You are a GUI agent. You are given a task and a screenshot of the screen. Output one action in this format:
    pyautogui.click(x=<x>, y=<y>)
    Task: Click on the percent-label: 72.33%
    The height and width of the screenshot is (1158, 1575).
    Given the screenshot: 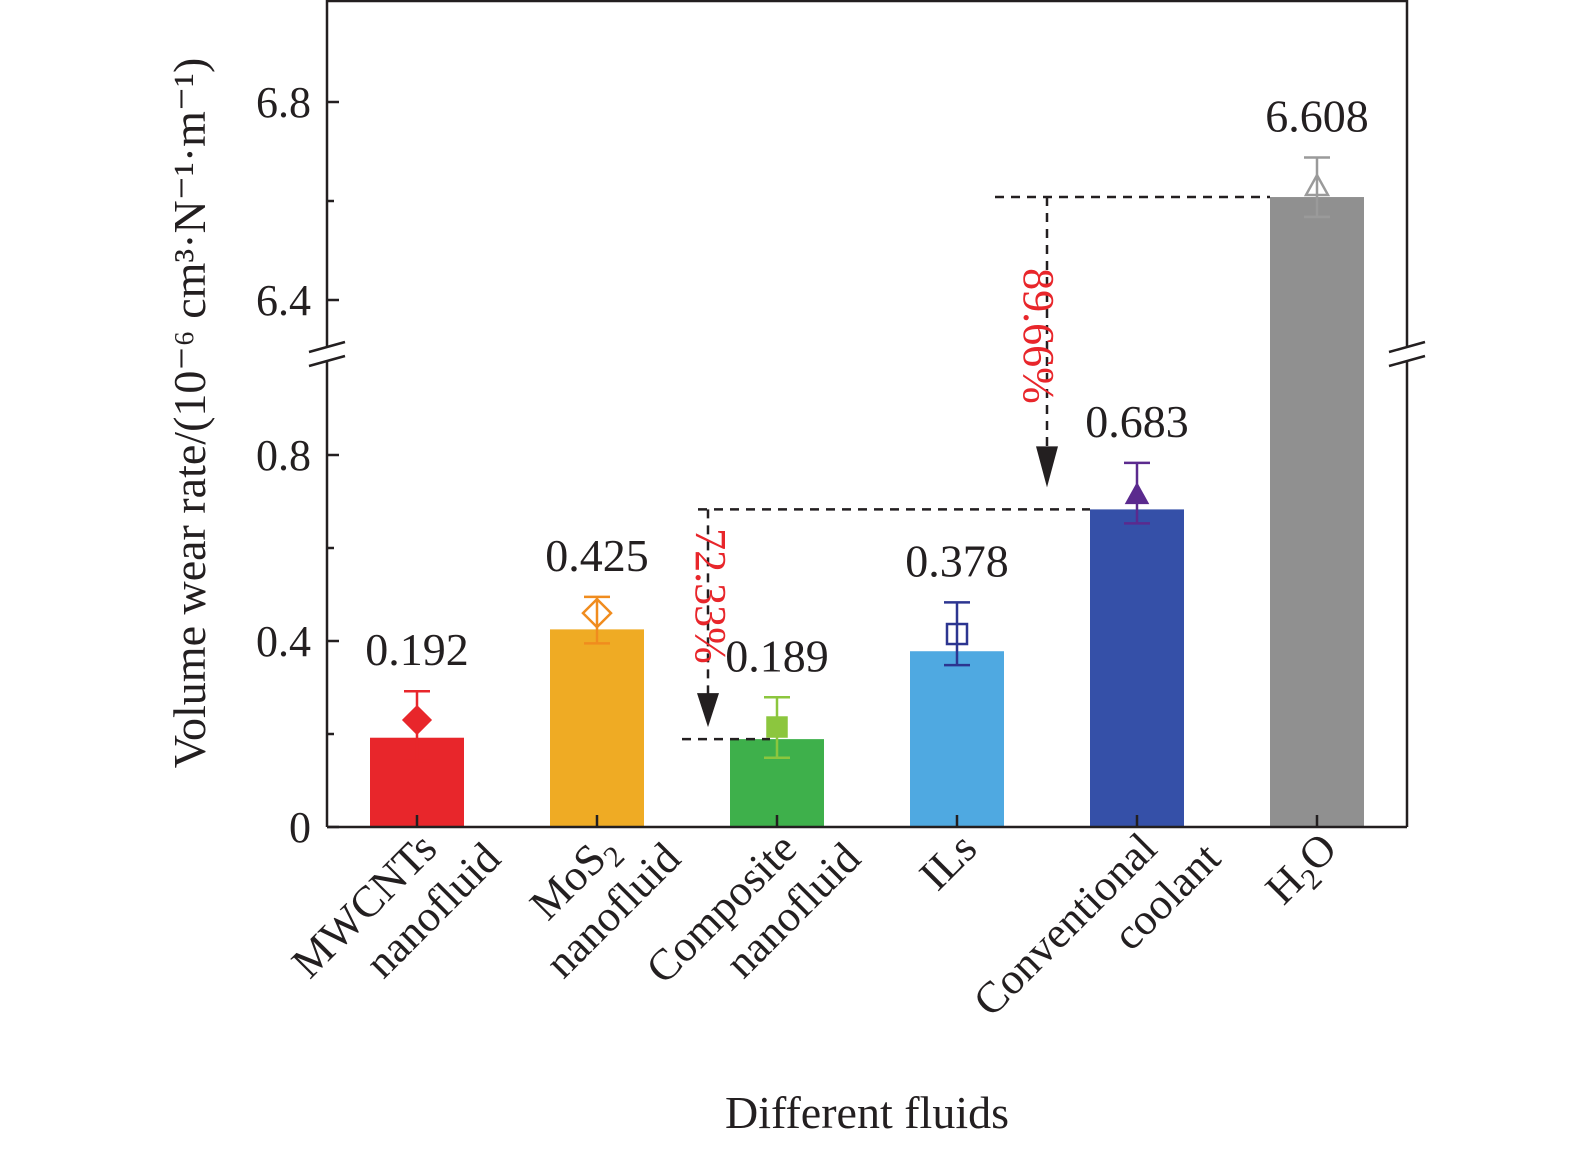 What is the action you would take?
    pyautogui.click(x=710, y=596)
    